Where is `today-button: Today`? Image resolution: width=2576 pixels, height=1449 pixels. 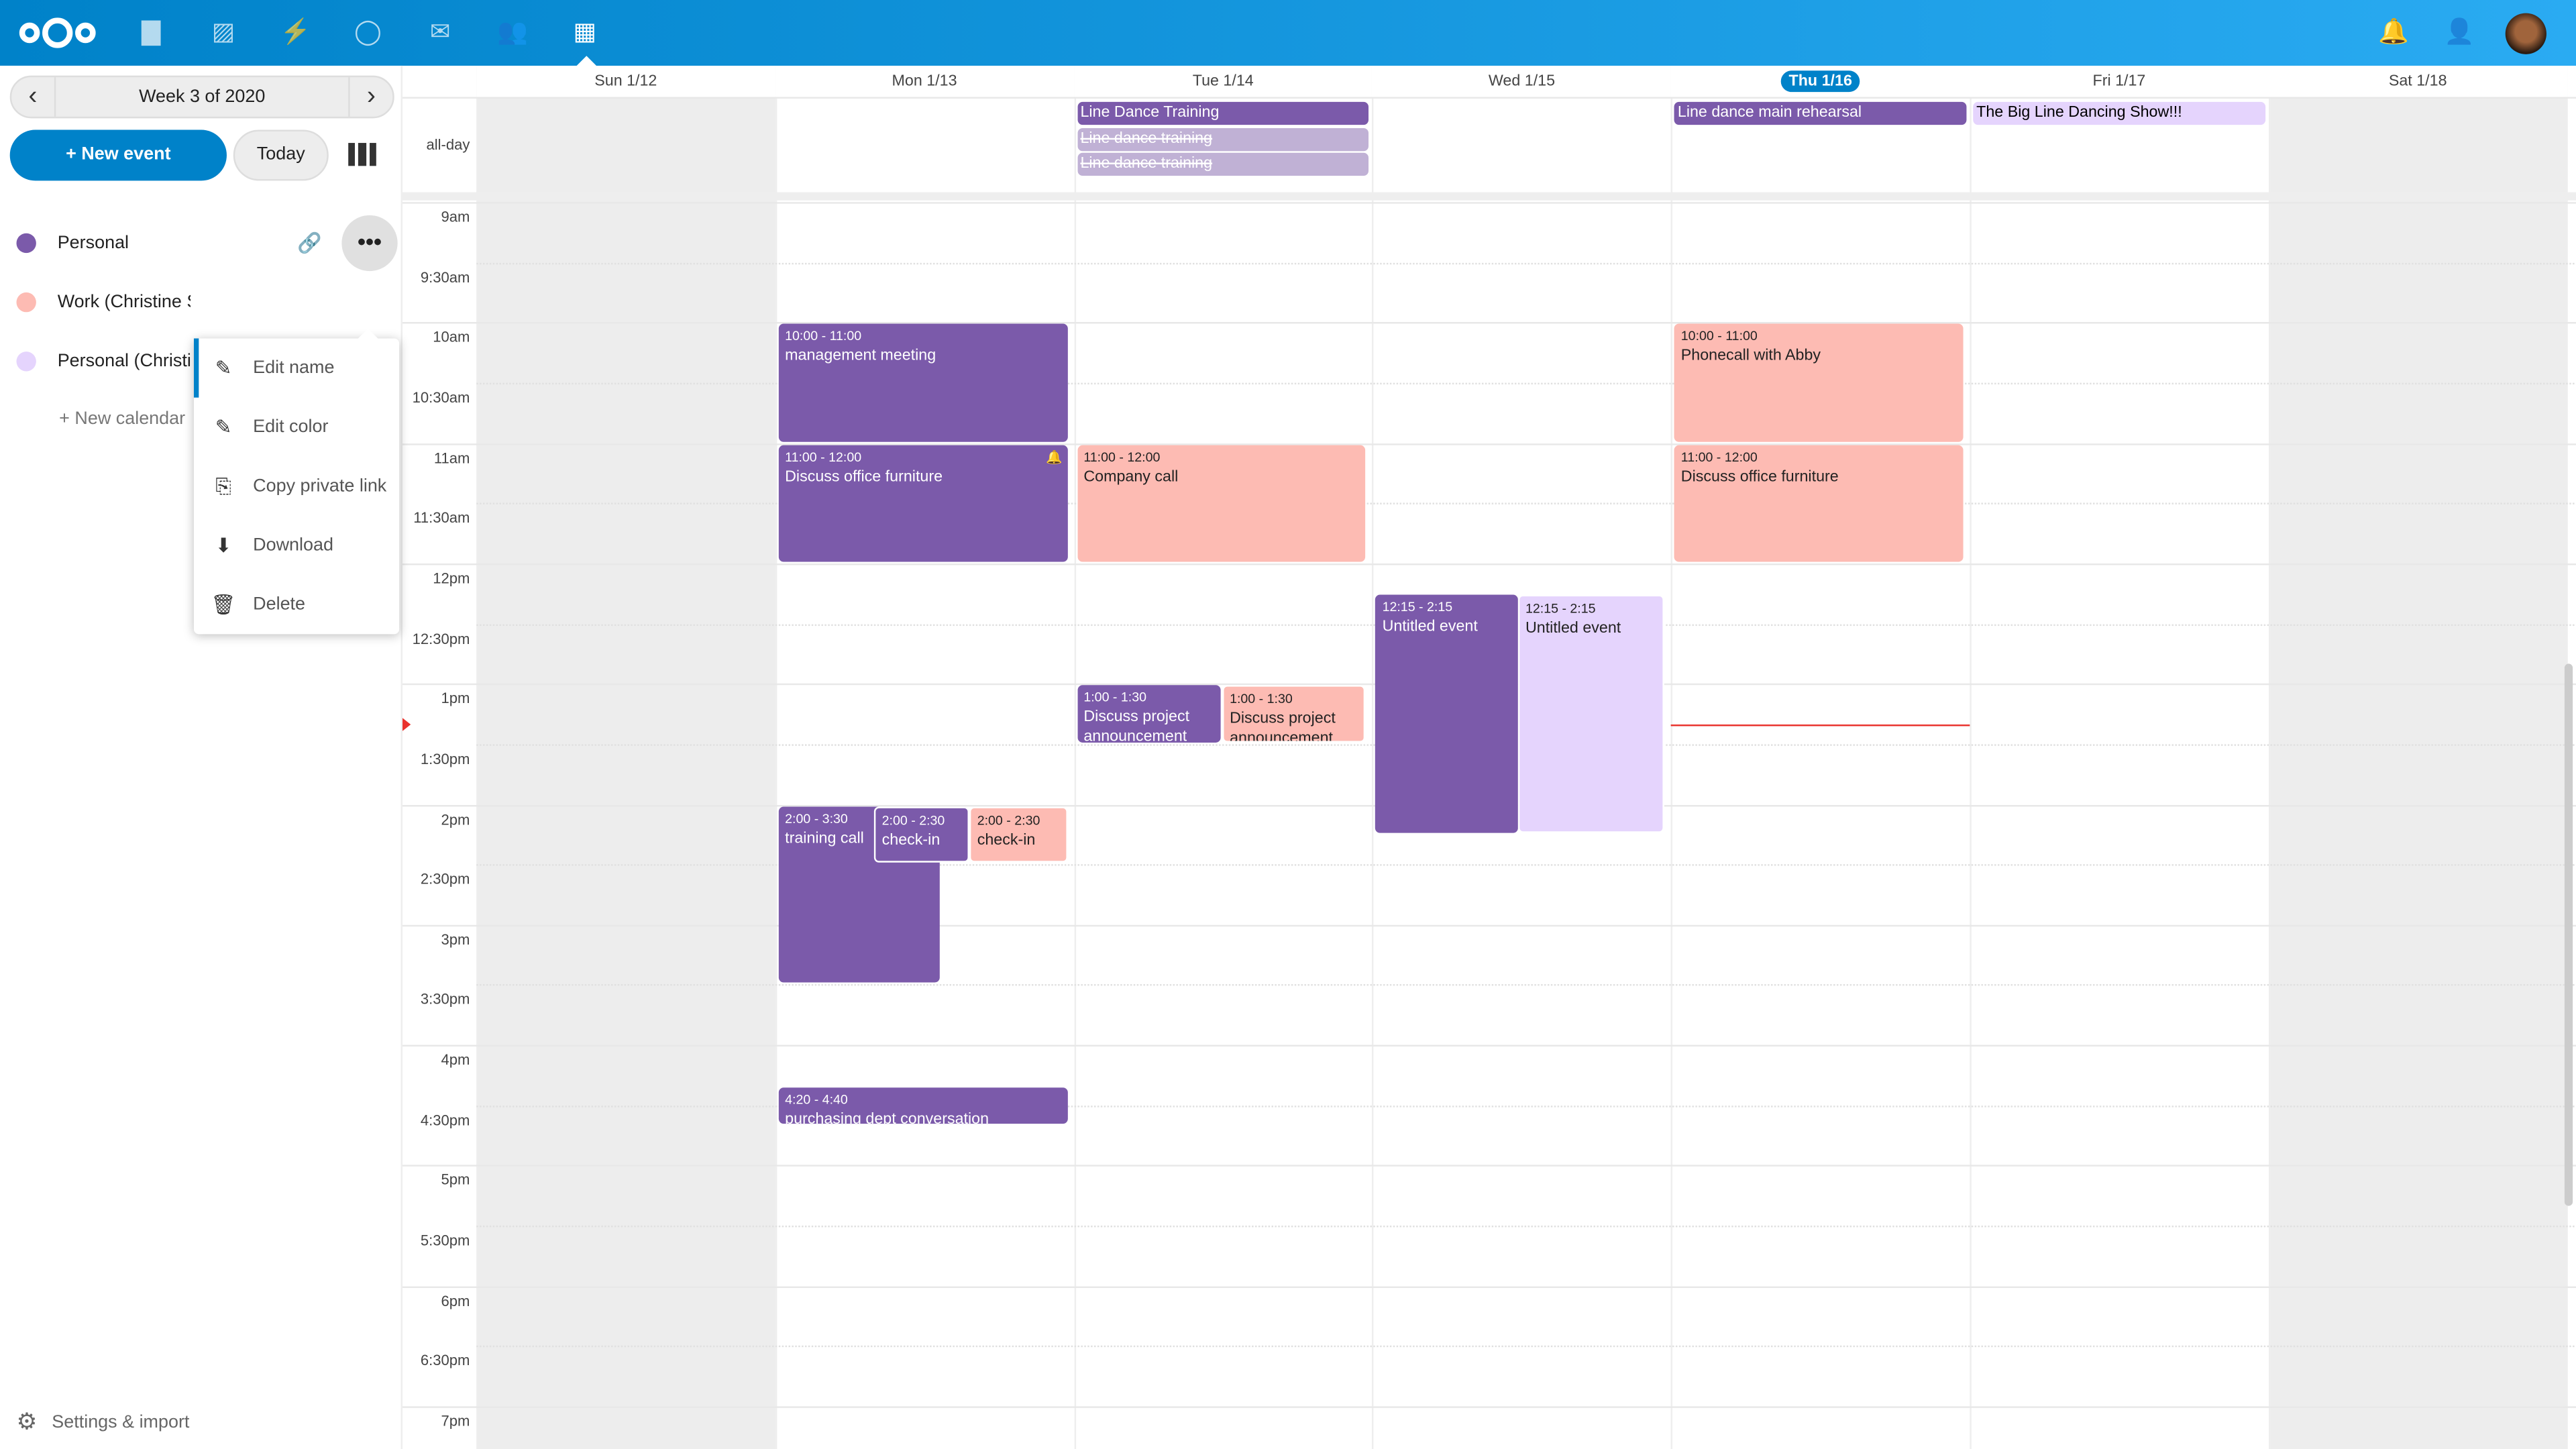
today-button: Today is located at coordinates (281, 155).